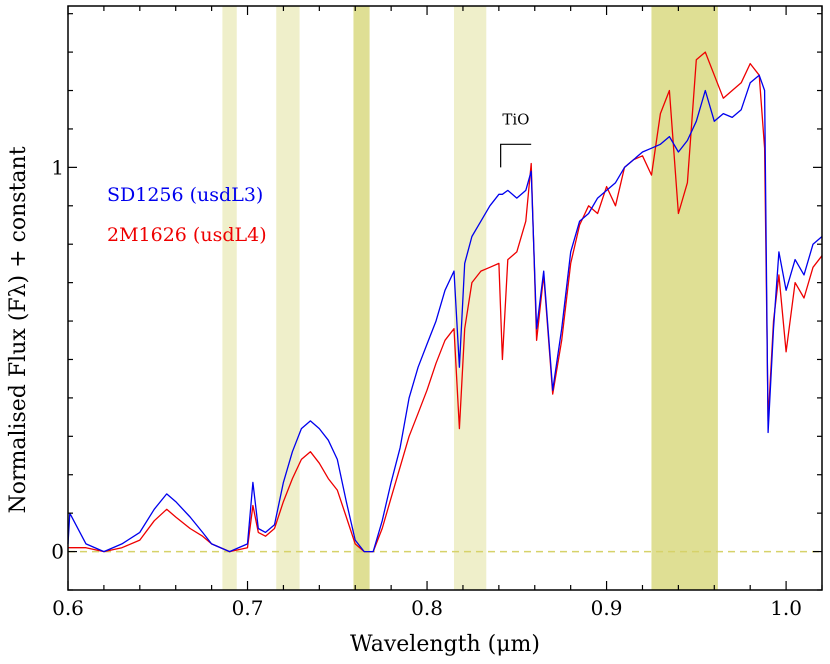  Describe the element at coordinates (57, 552) in the screenshot. I see `y-tick-label: 0` at that location.